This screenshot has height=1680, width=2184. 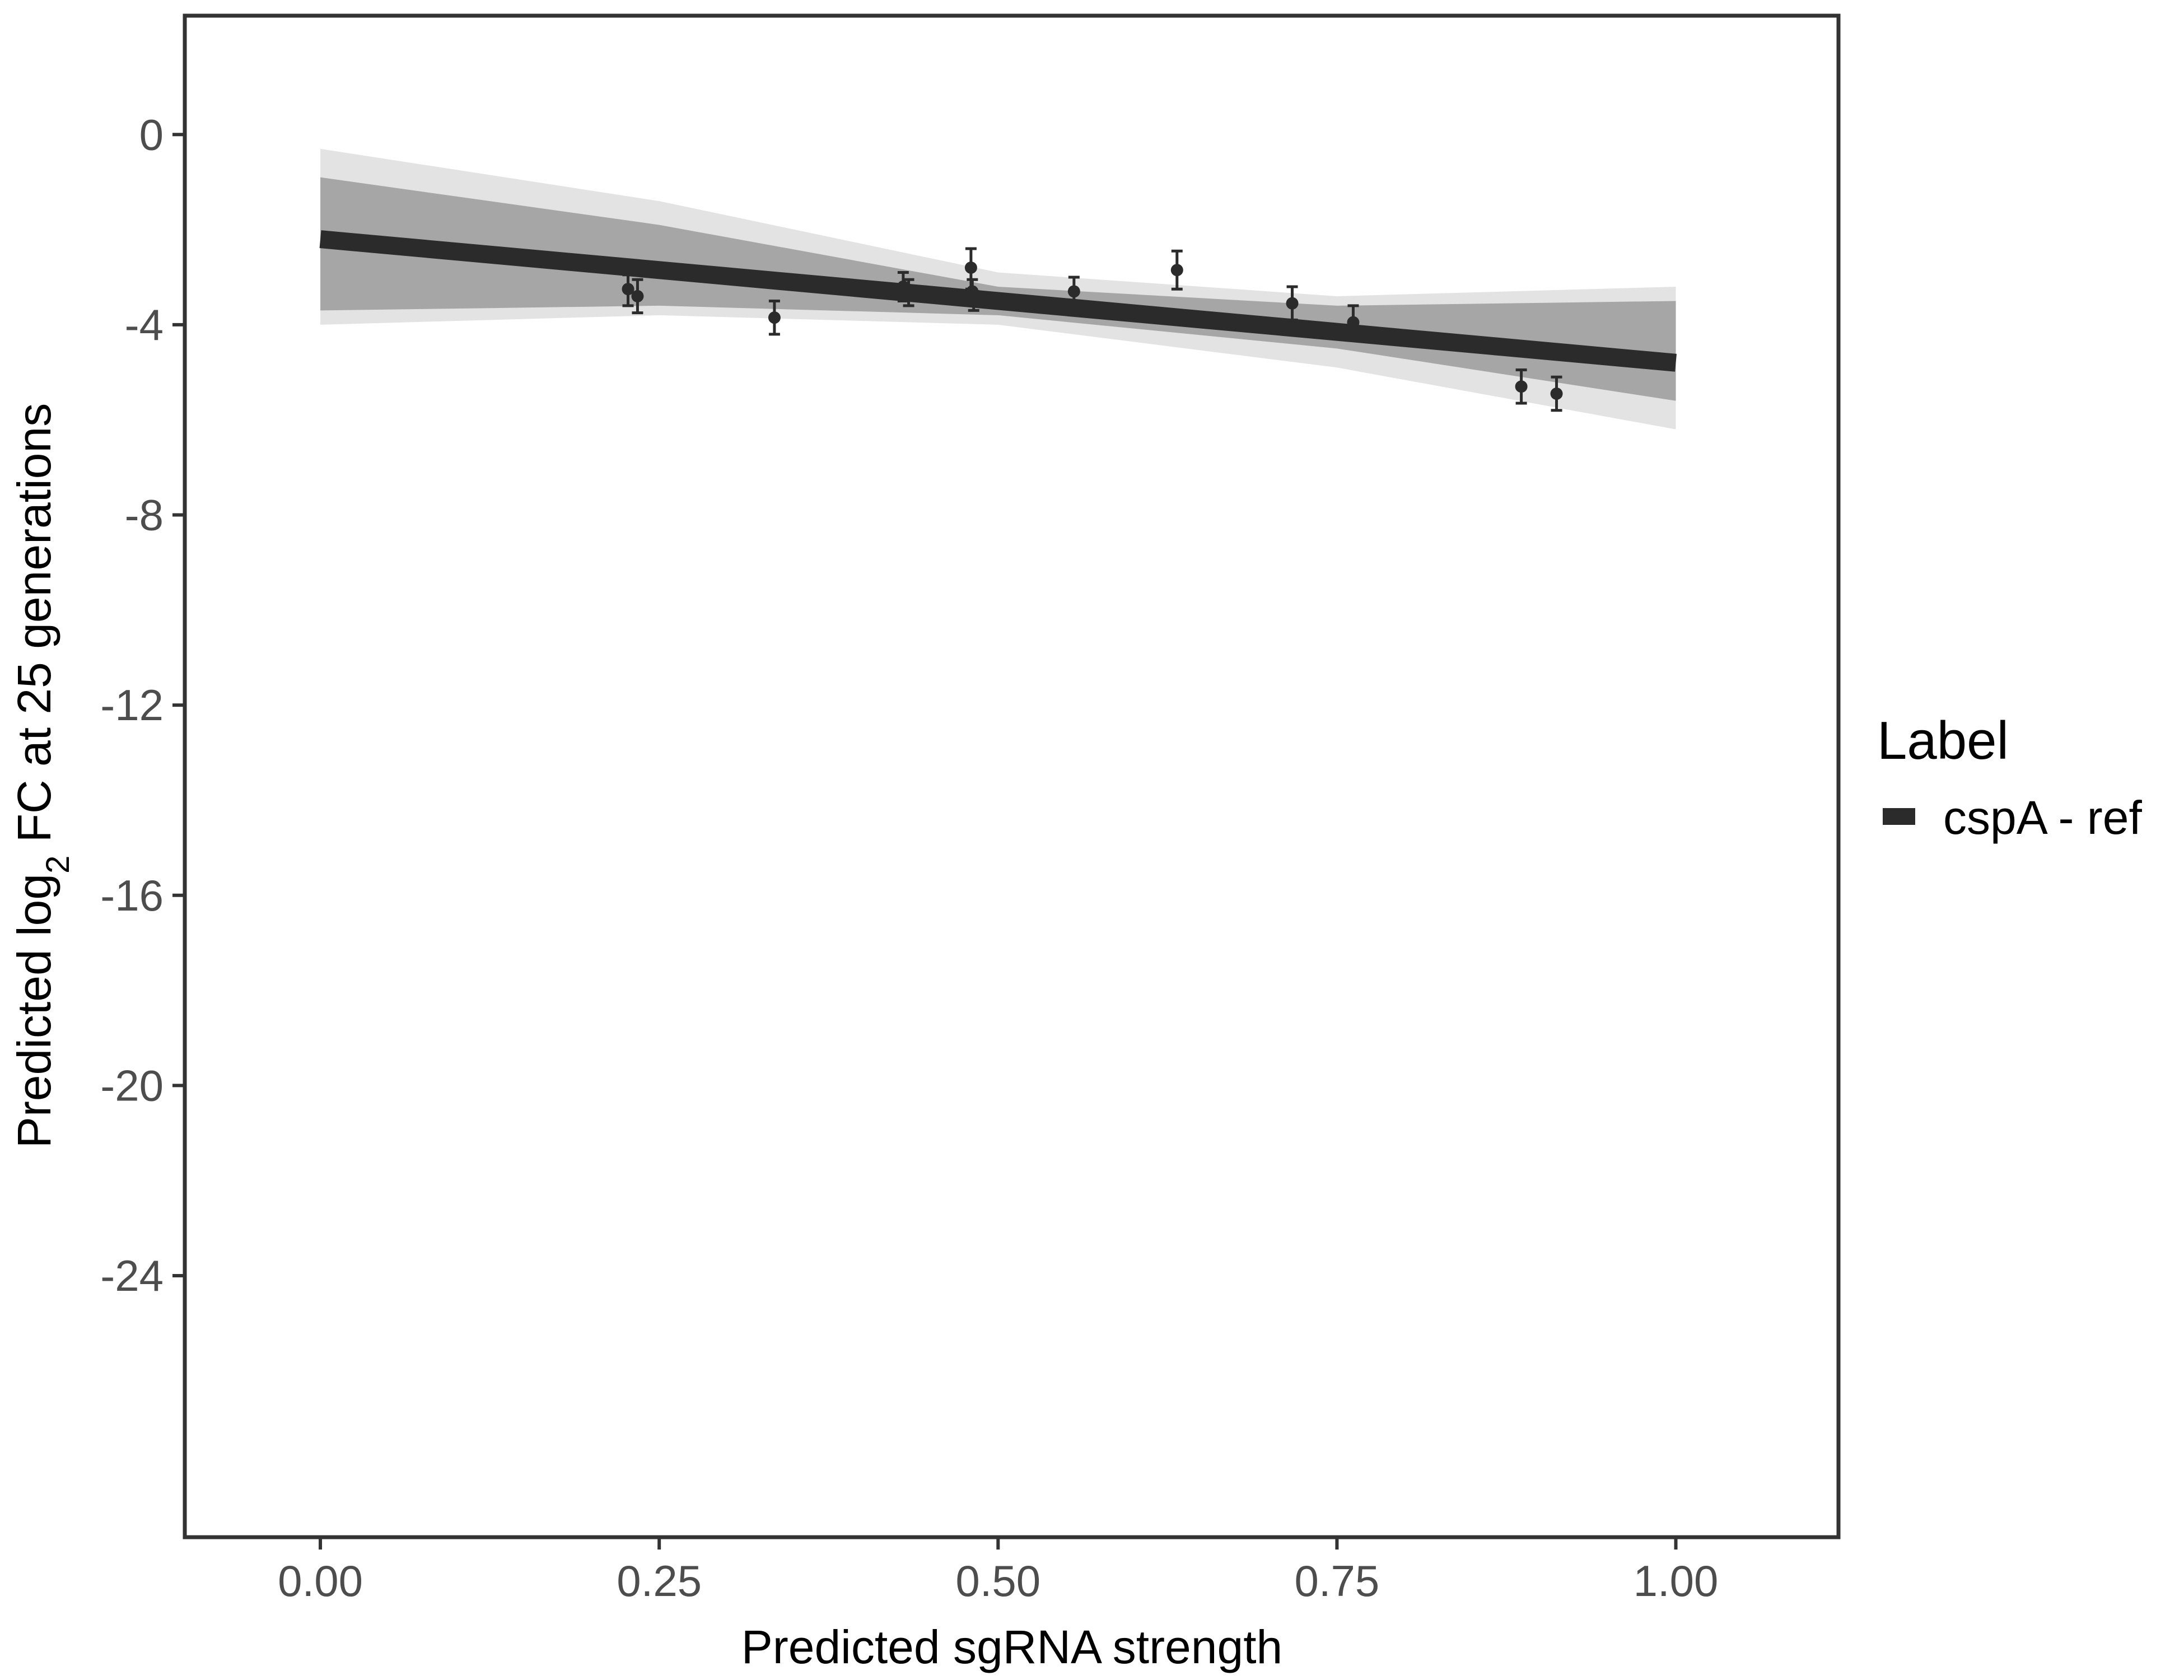 What do you see at coordinates (320, 1581) in the screenshot?
I see `x-tick-label: 0.00` at bounding box center [320, 1581].